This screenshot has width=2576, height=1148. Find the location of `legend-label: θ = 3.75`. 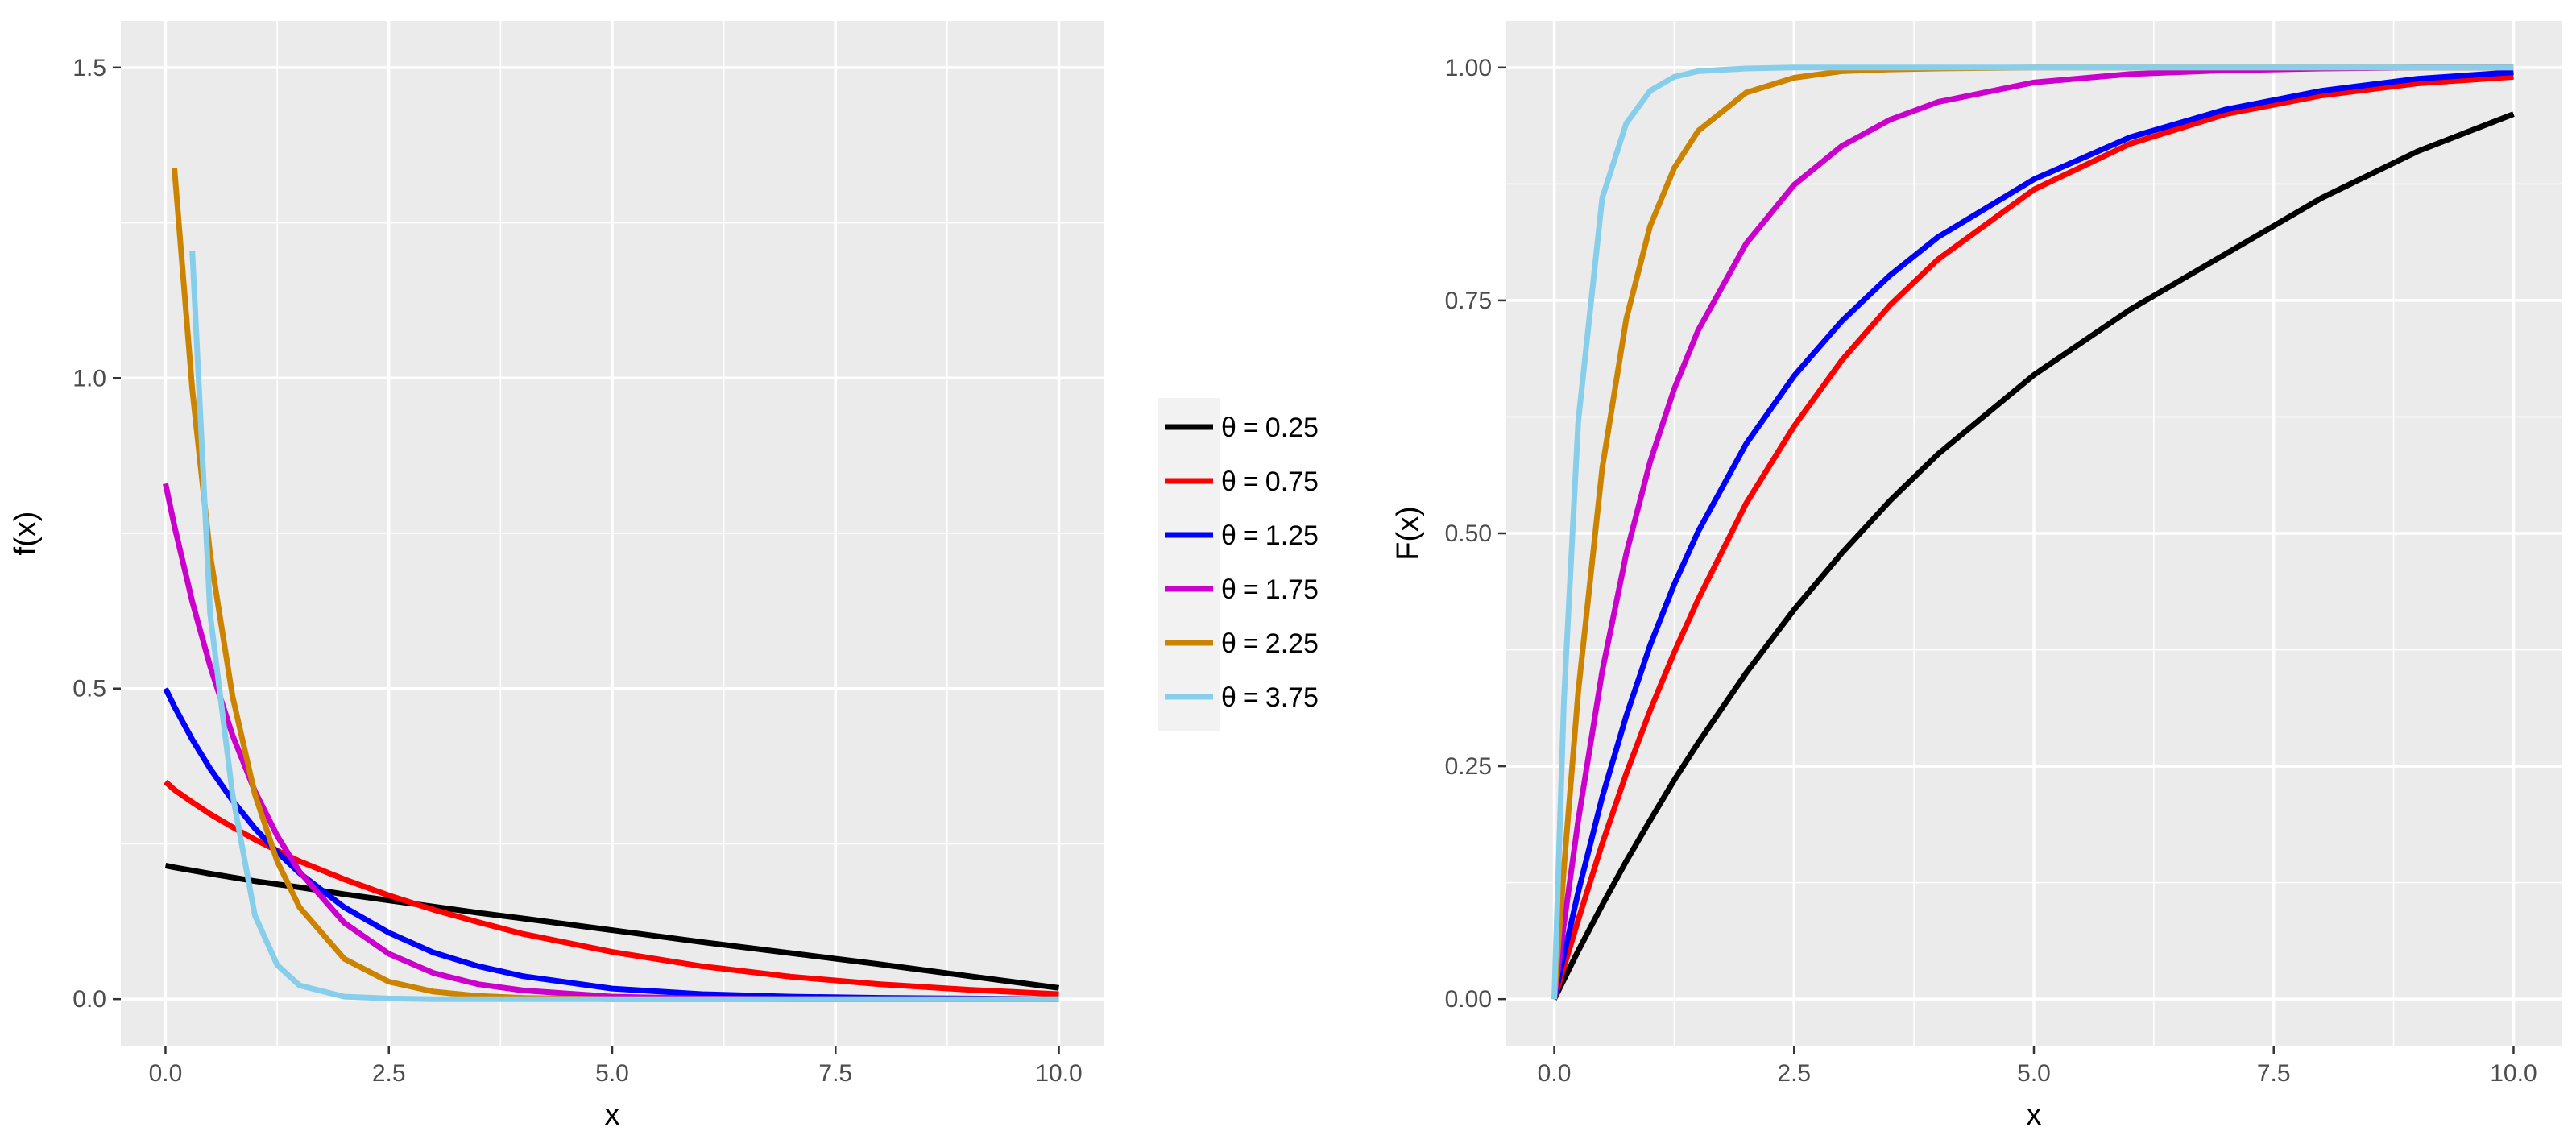

legend-label: θ = 3.75 is located at coordinates (1270, 697).